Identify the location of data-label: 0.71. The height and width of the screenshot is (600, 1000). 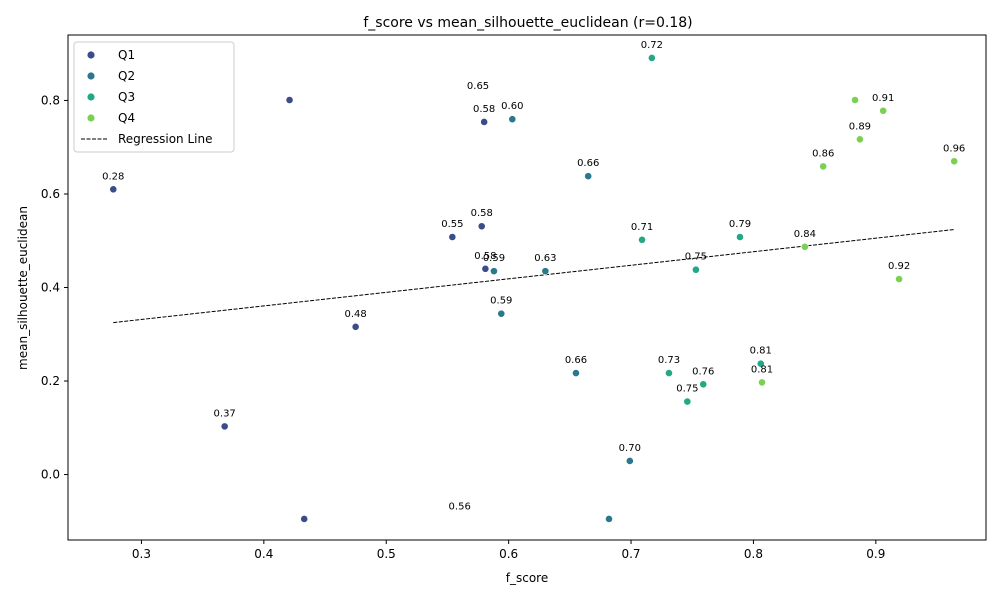
(642, 227).